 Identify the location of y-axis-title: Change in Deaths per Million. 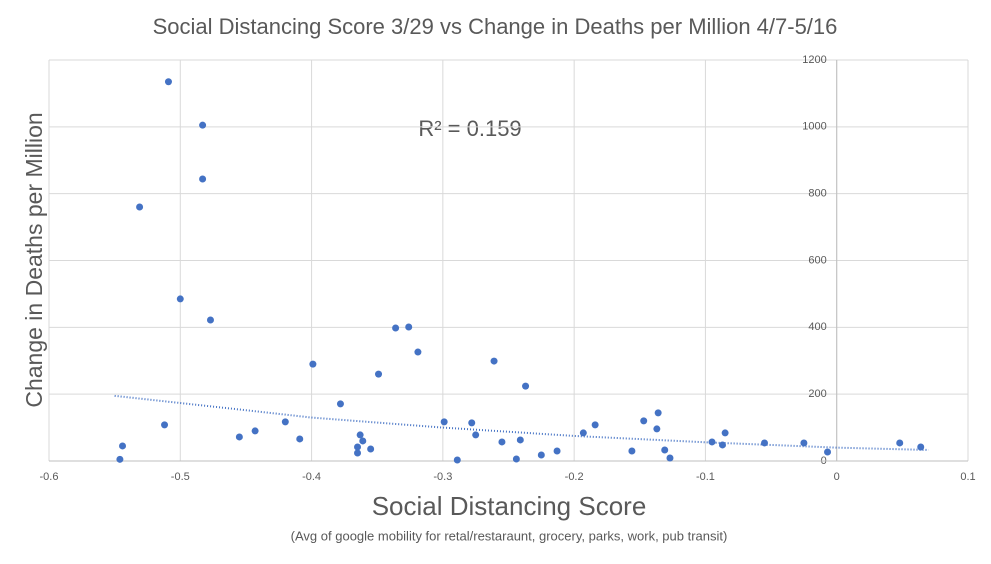
(34, 259).